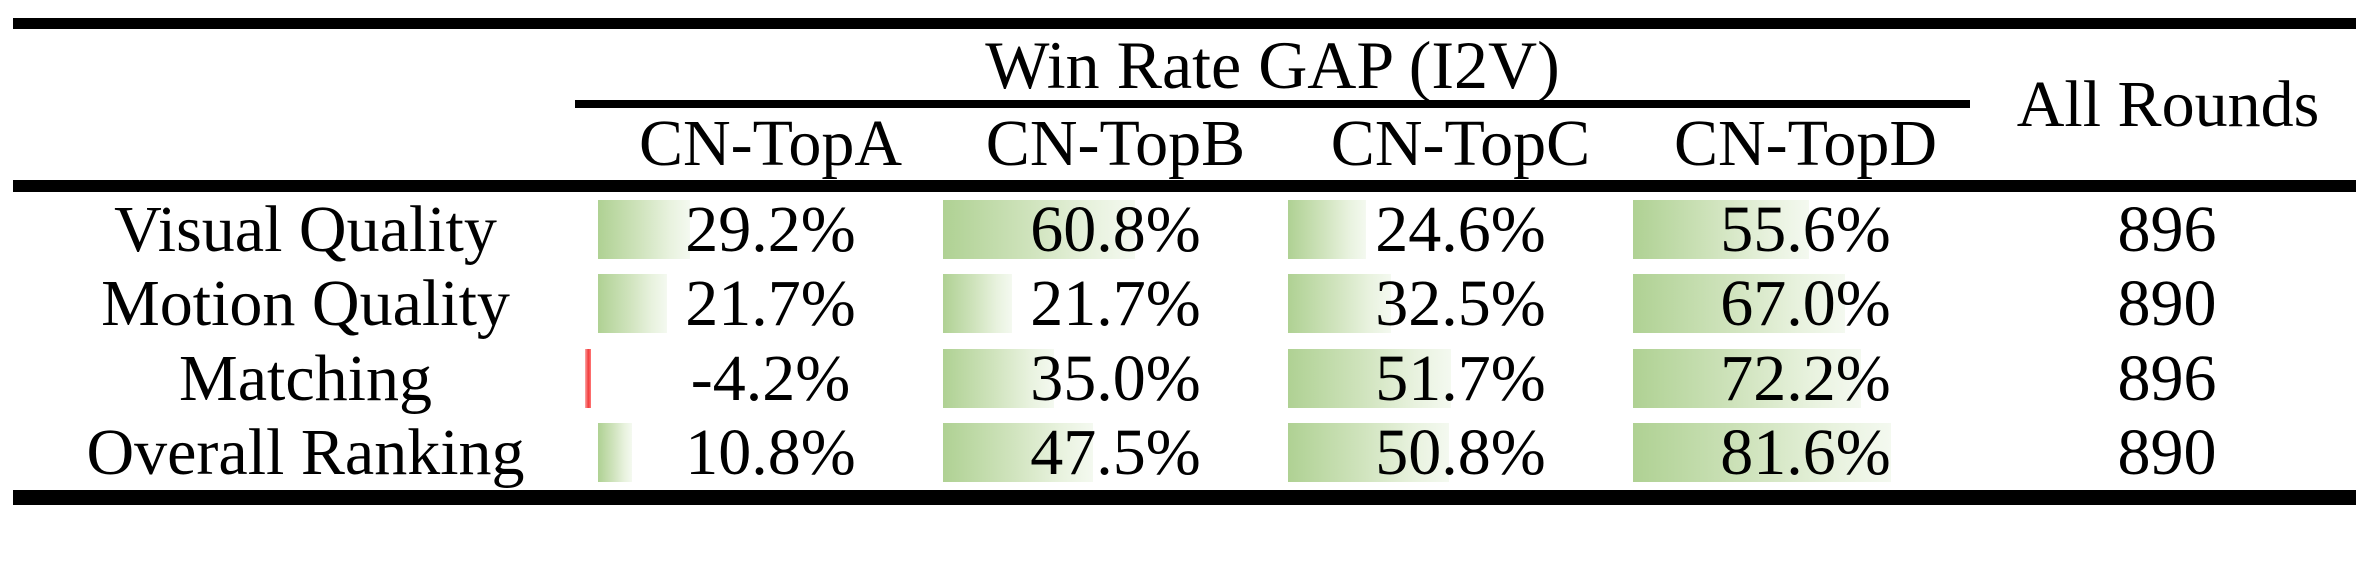 Image resolution: width=2374 pixels, height=570 pixels. What do you see at coordinates (305, 378) in the screenshot?
I see `row-label: Matching` at bounding box center [305, 378].